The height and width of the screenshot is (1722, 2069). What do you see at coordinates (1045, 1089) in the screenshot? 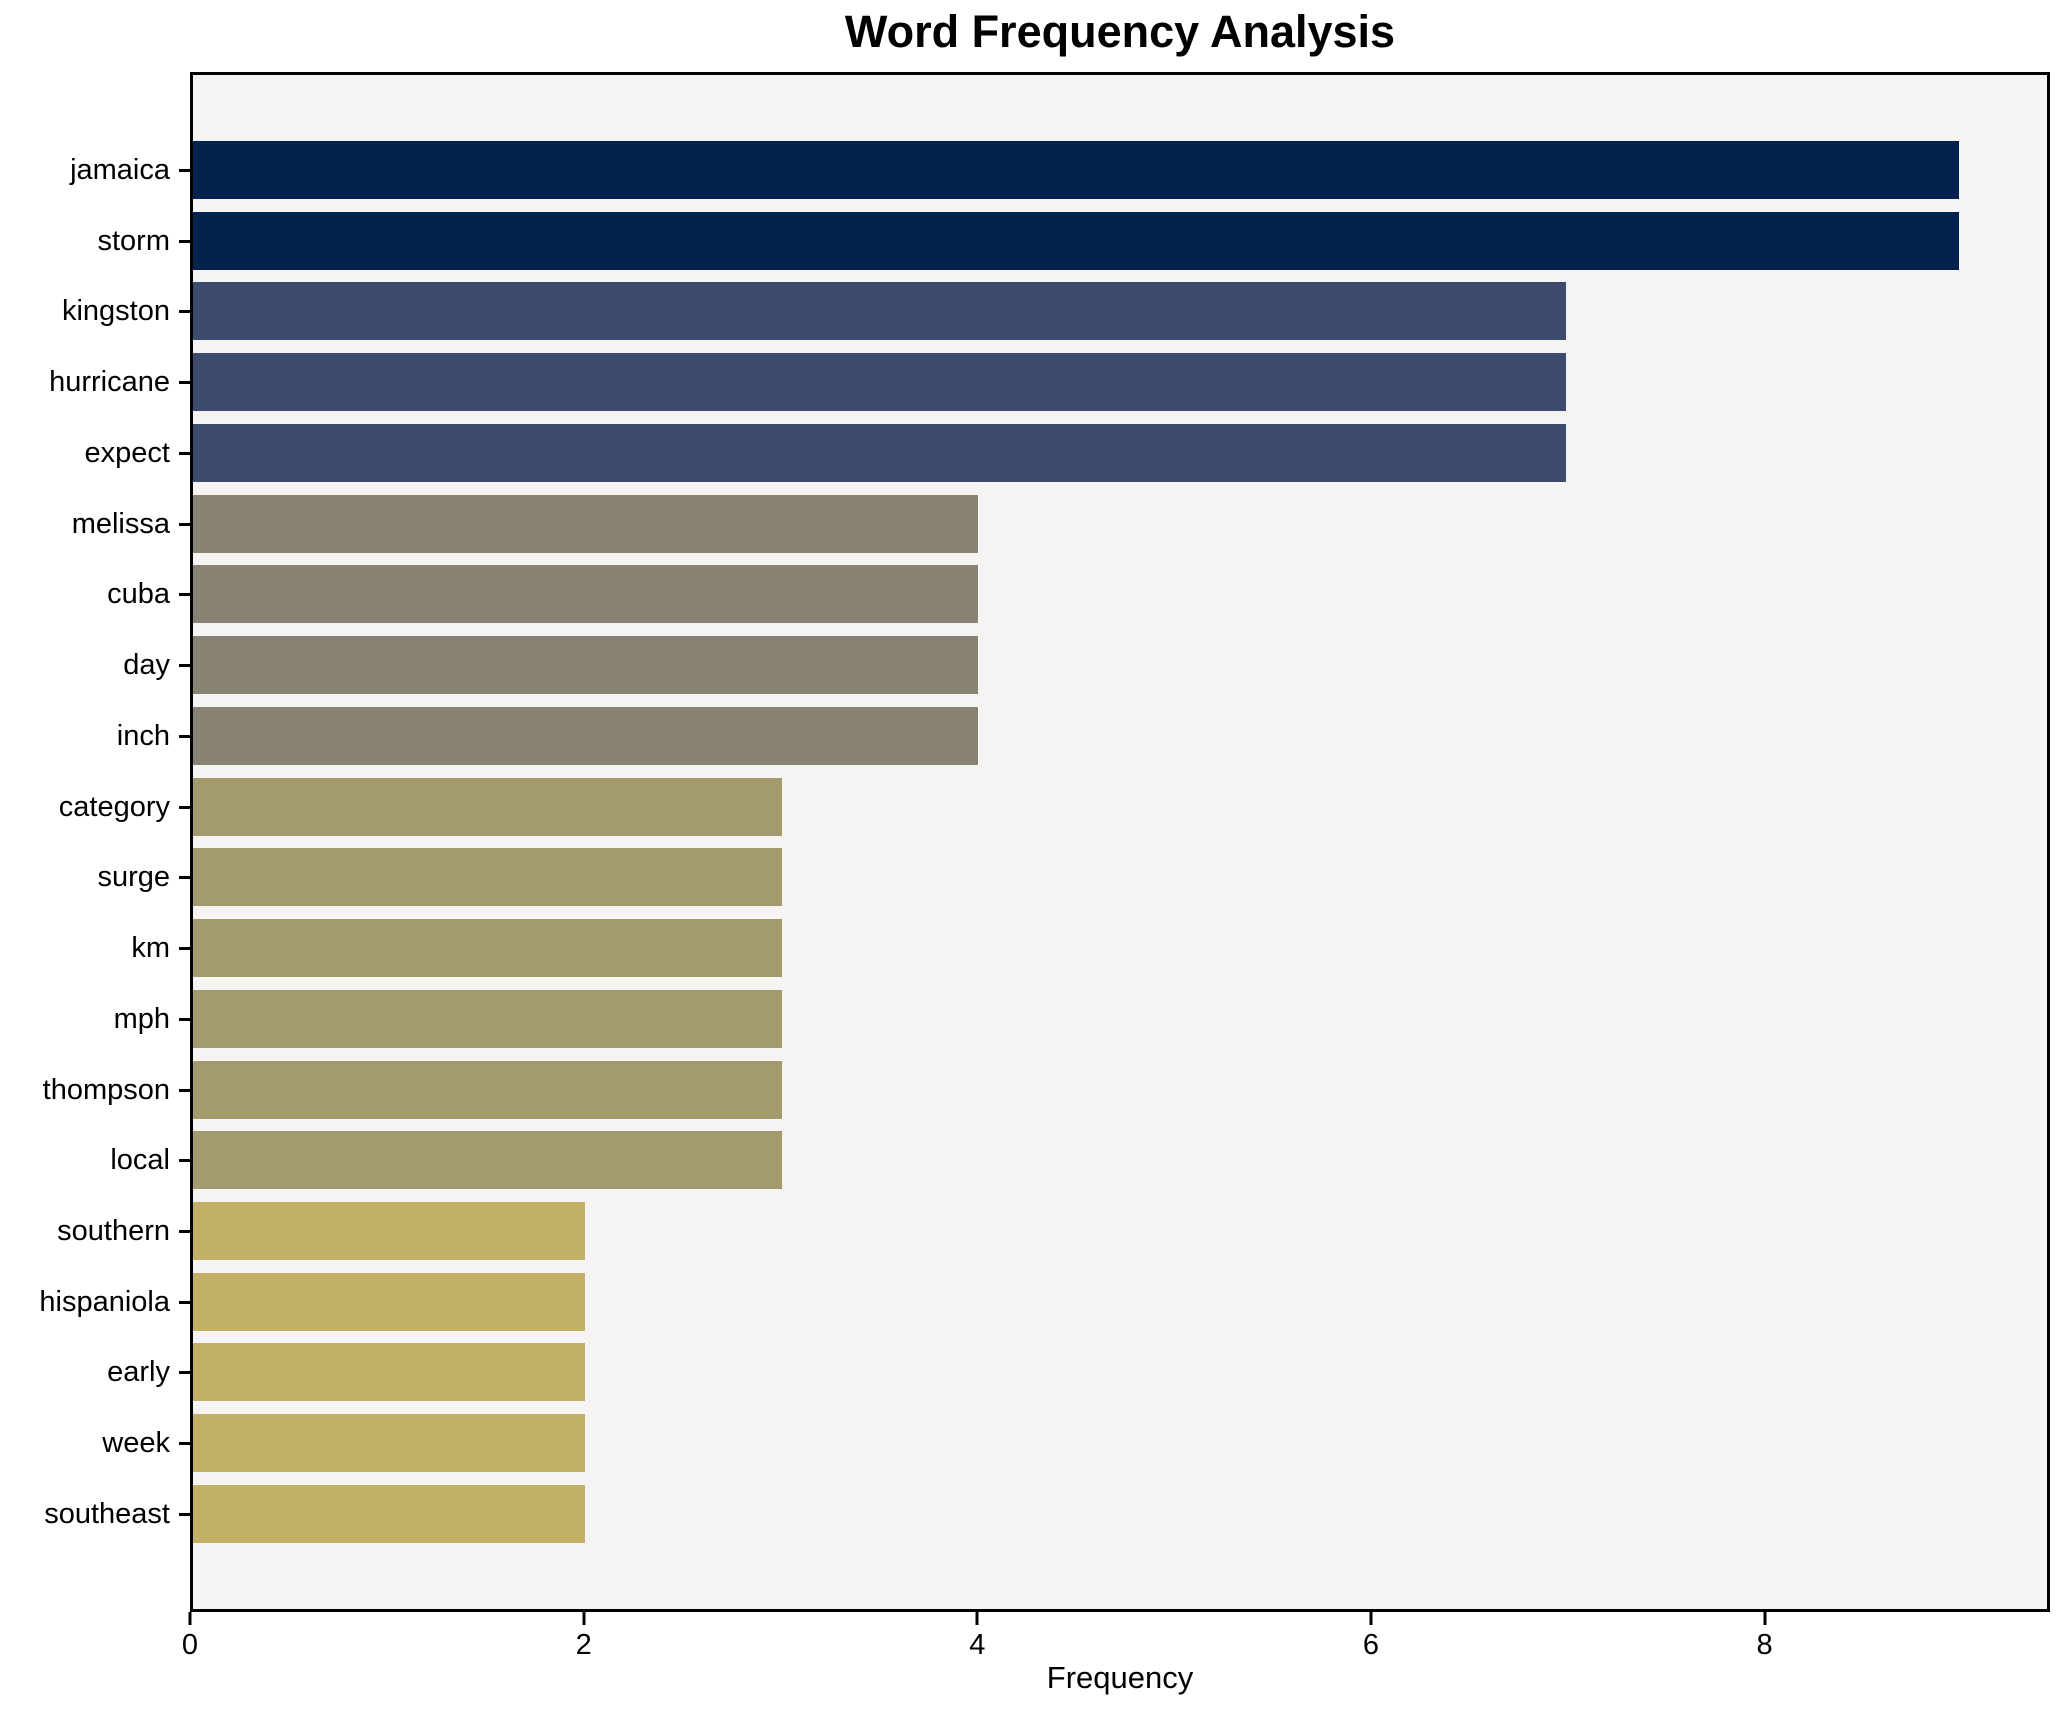
I see `bar-row: thompson` at bounding box center [1045, 1089].